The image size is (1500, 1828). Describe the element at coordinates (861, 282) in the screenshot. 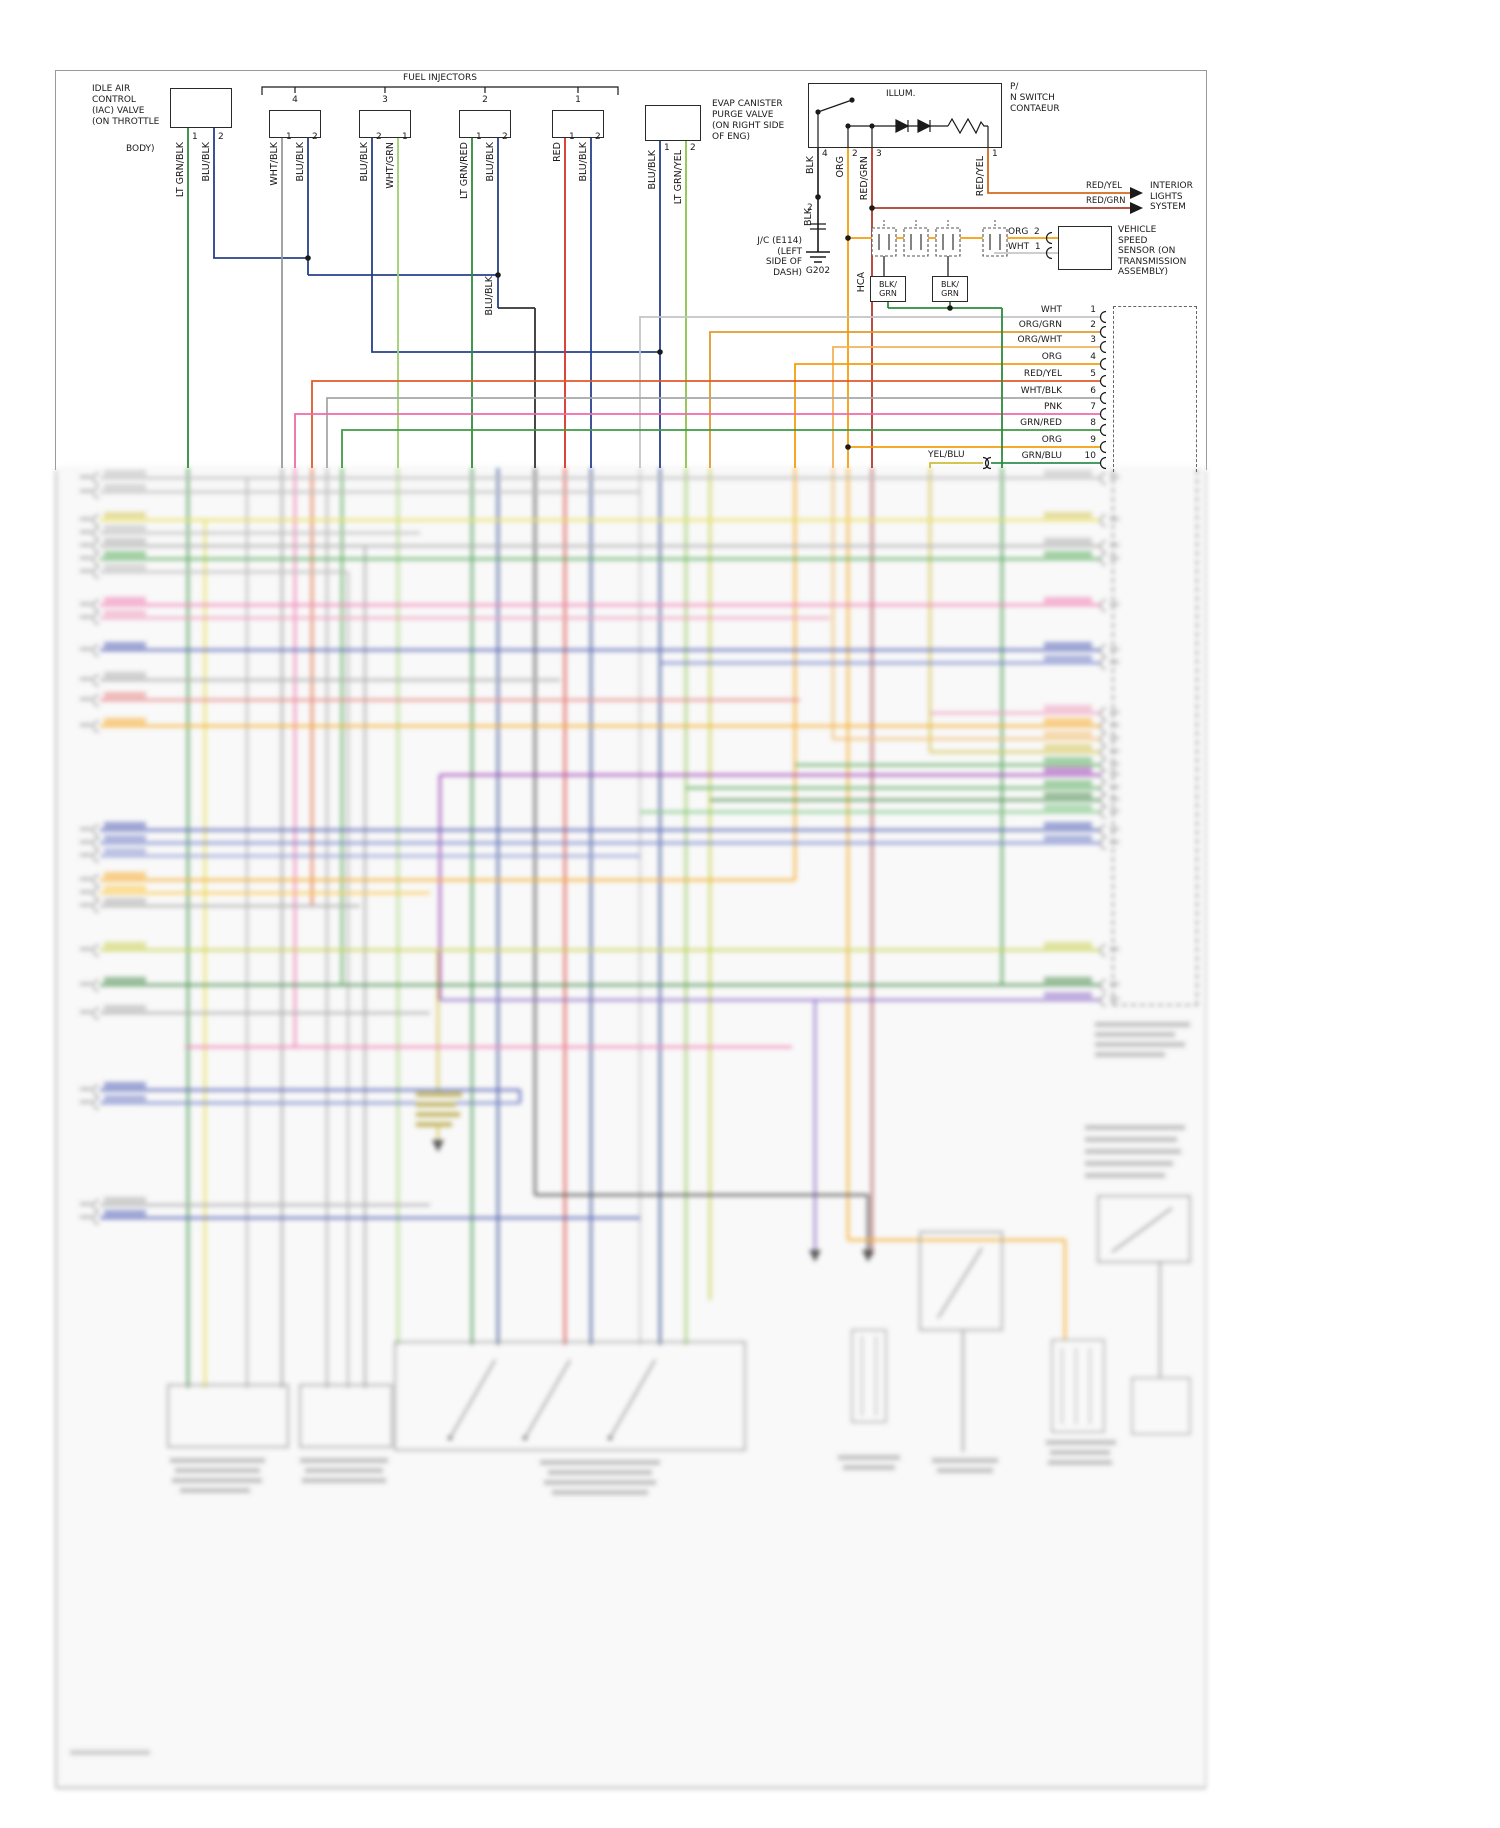

I see `hca-label: HCA` at that location.